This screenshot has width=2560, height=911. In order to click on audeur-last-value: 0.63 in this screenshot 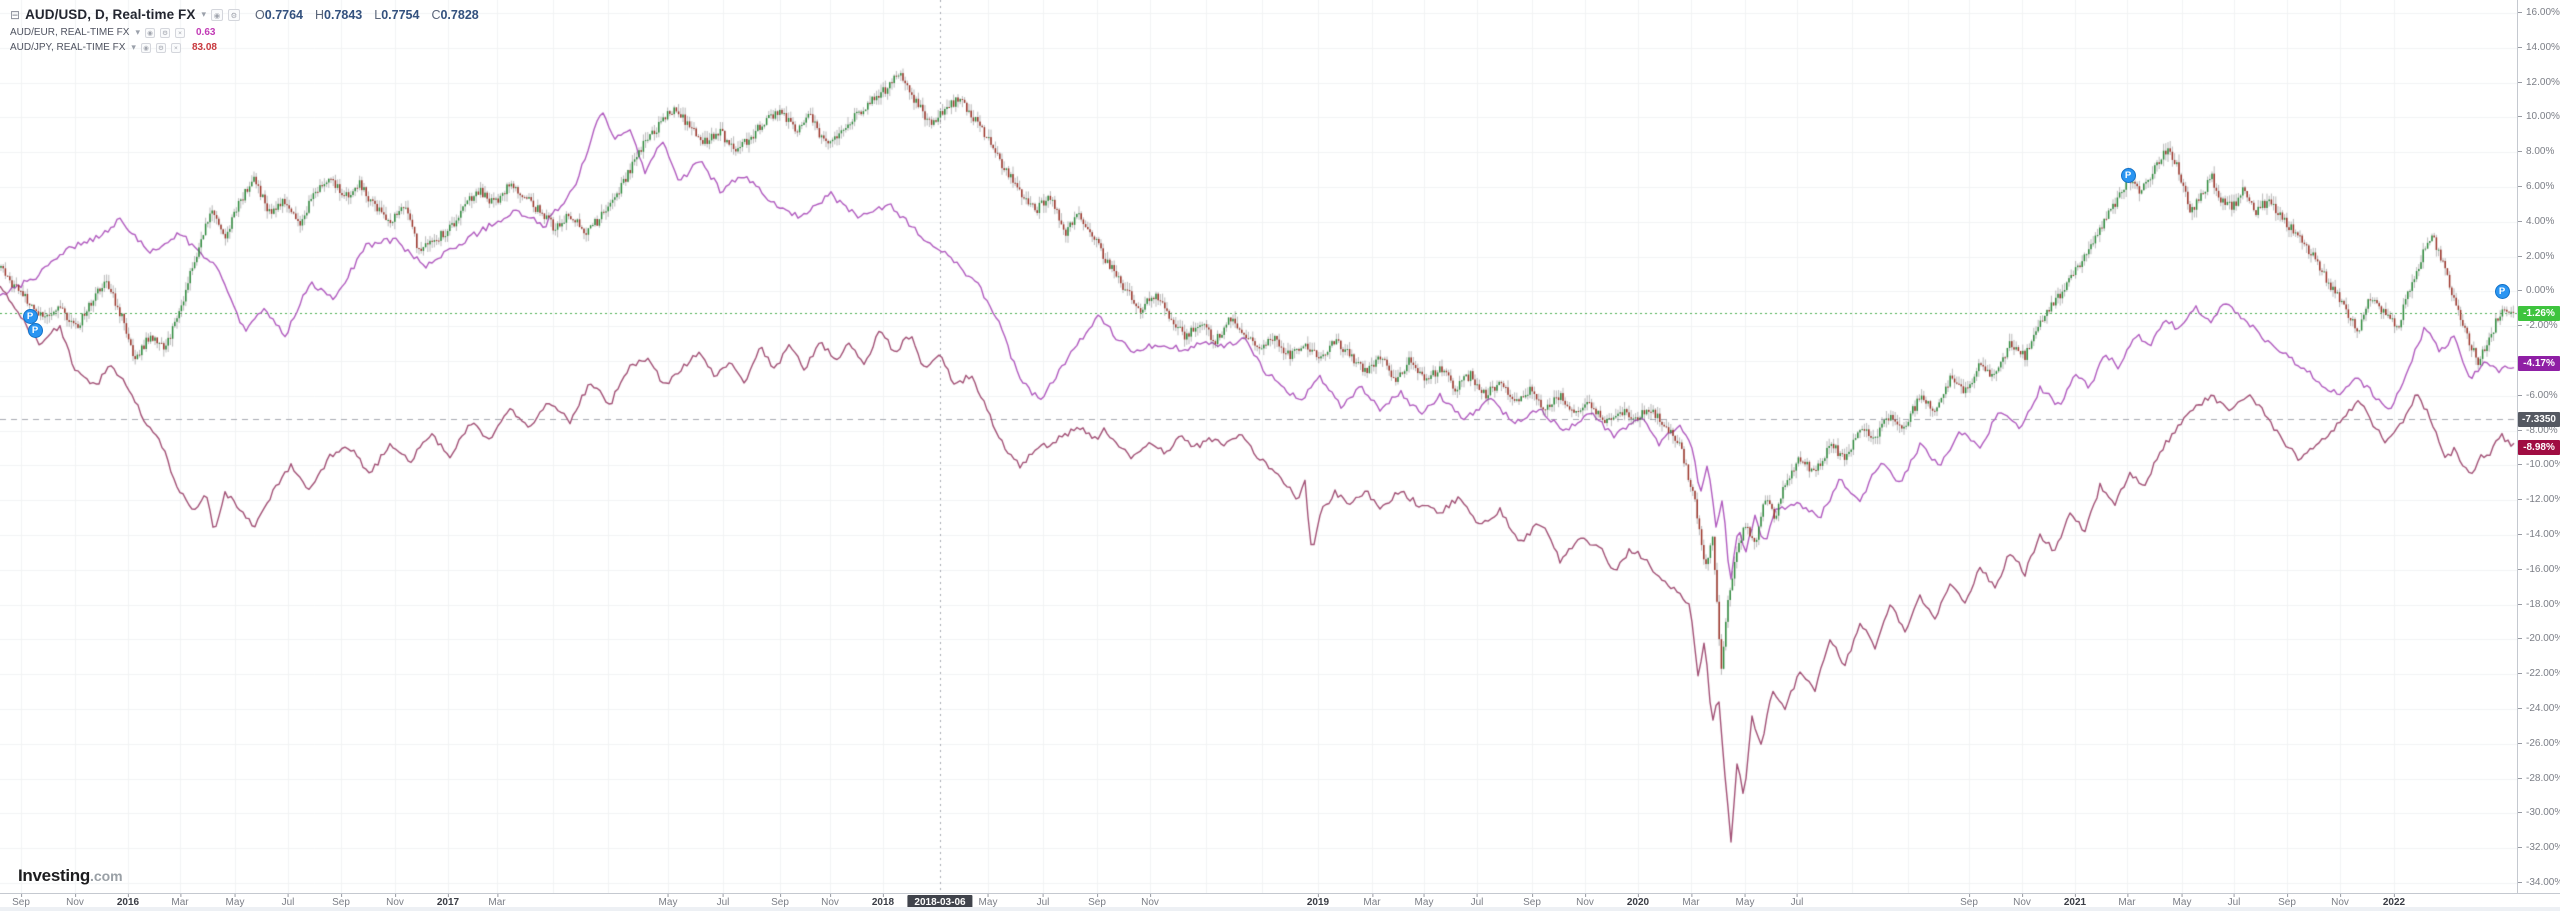, I will do `click(206, 32)`.